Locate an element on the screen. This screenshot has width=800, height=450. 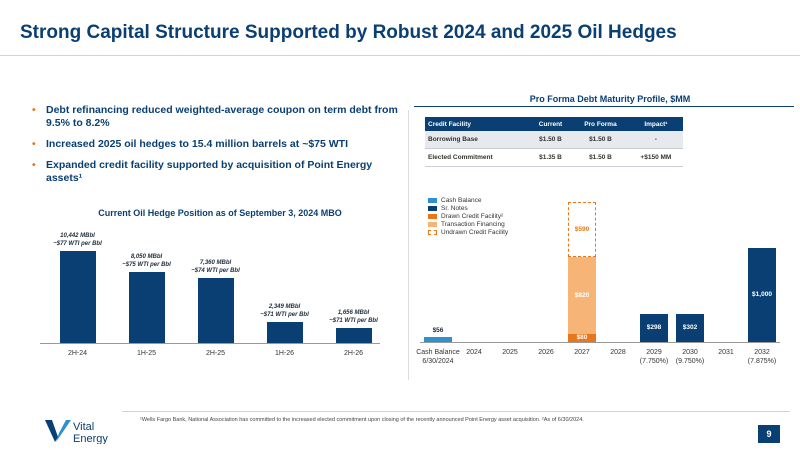
column-header: Current is located at coordinates (550, 124).